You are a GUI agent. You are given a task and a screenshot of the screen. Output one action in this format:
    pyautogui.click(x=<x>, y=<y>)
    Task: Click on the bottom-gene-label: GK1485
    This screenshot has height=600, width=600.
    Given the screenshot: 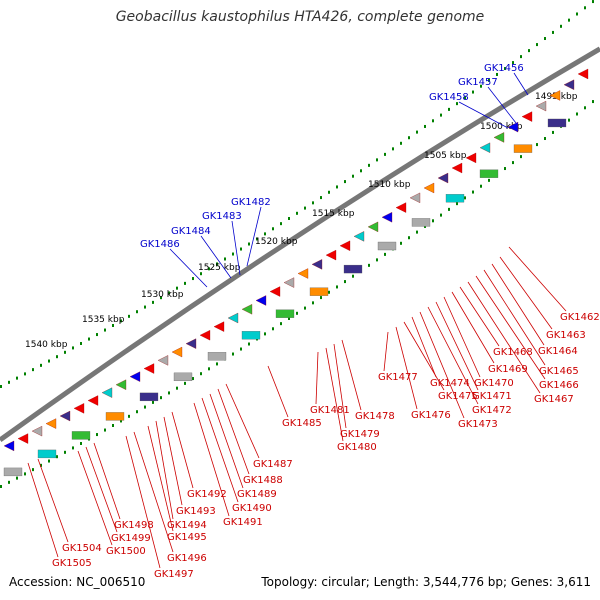 What is the action you would take?
    pyautogui.click(x=302, y=423)
    